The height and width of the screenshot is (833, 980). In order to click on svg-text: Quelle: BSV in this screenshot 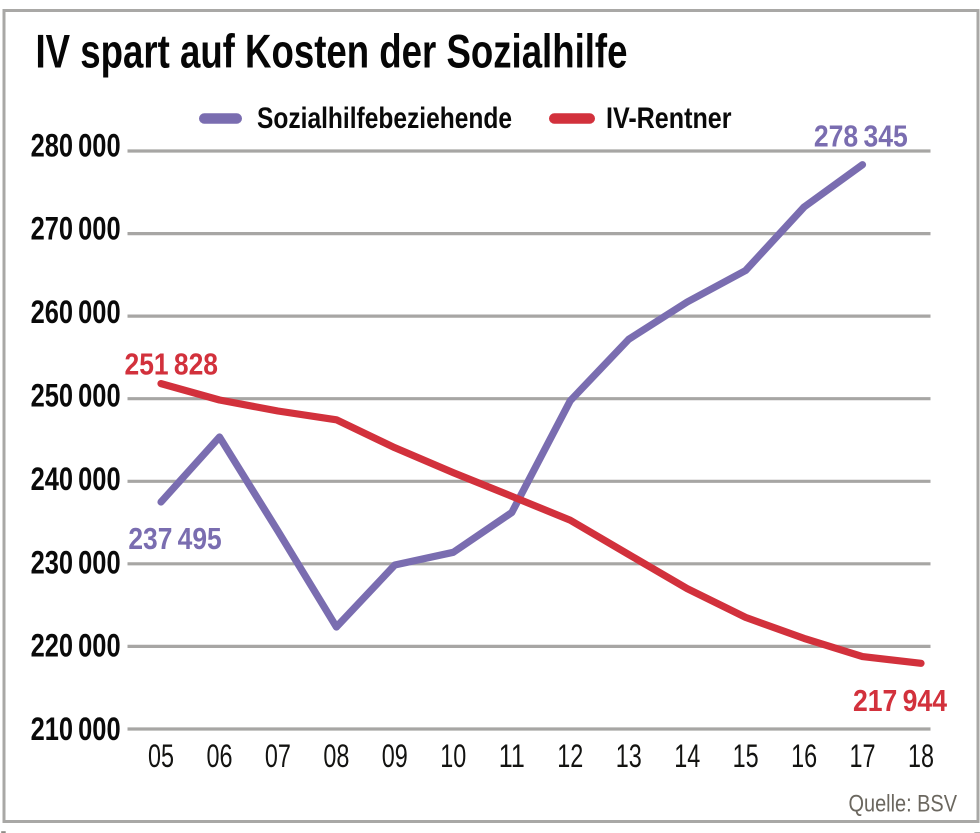, I will do `click(903, 803)`.